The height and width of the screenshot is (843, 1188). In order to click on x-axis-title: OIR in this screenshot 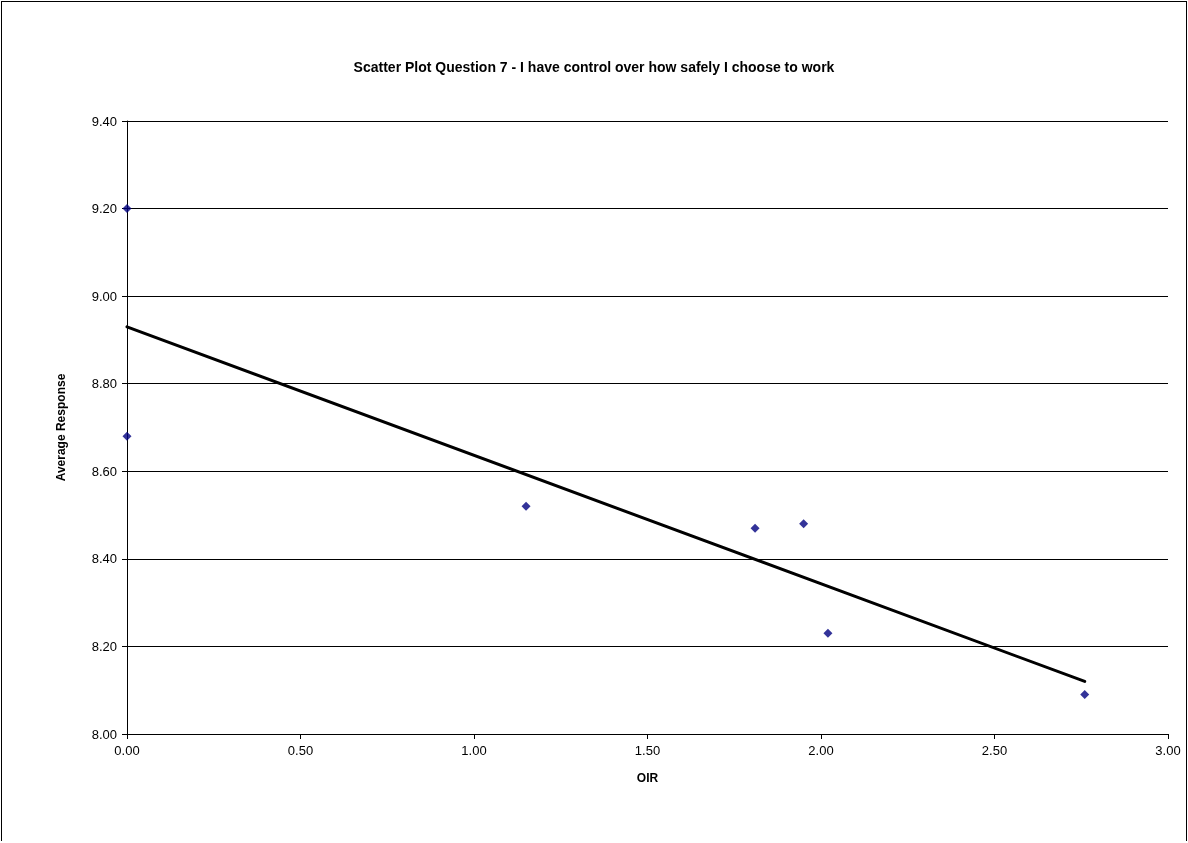, I will do `click(647, 778)`.